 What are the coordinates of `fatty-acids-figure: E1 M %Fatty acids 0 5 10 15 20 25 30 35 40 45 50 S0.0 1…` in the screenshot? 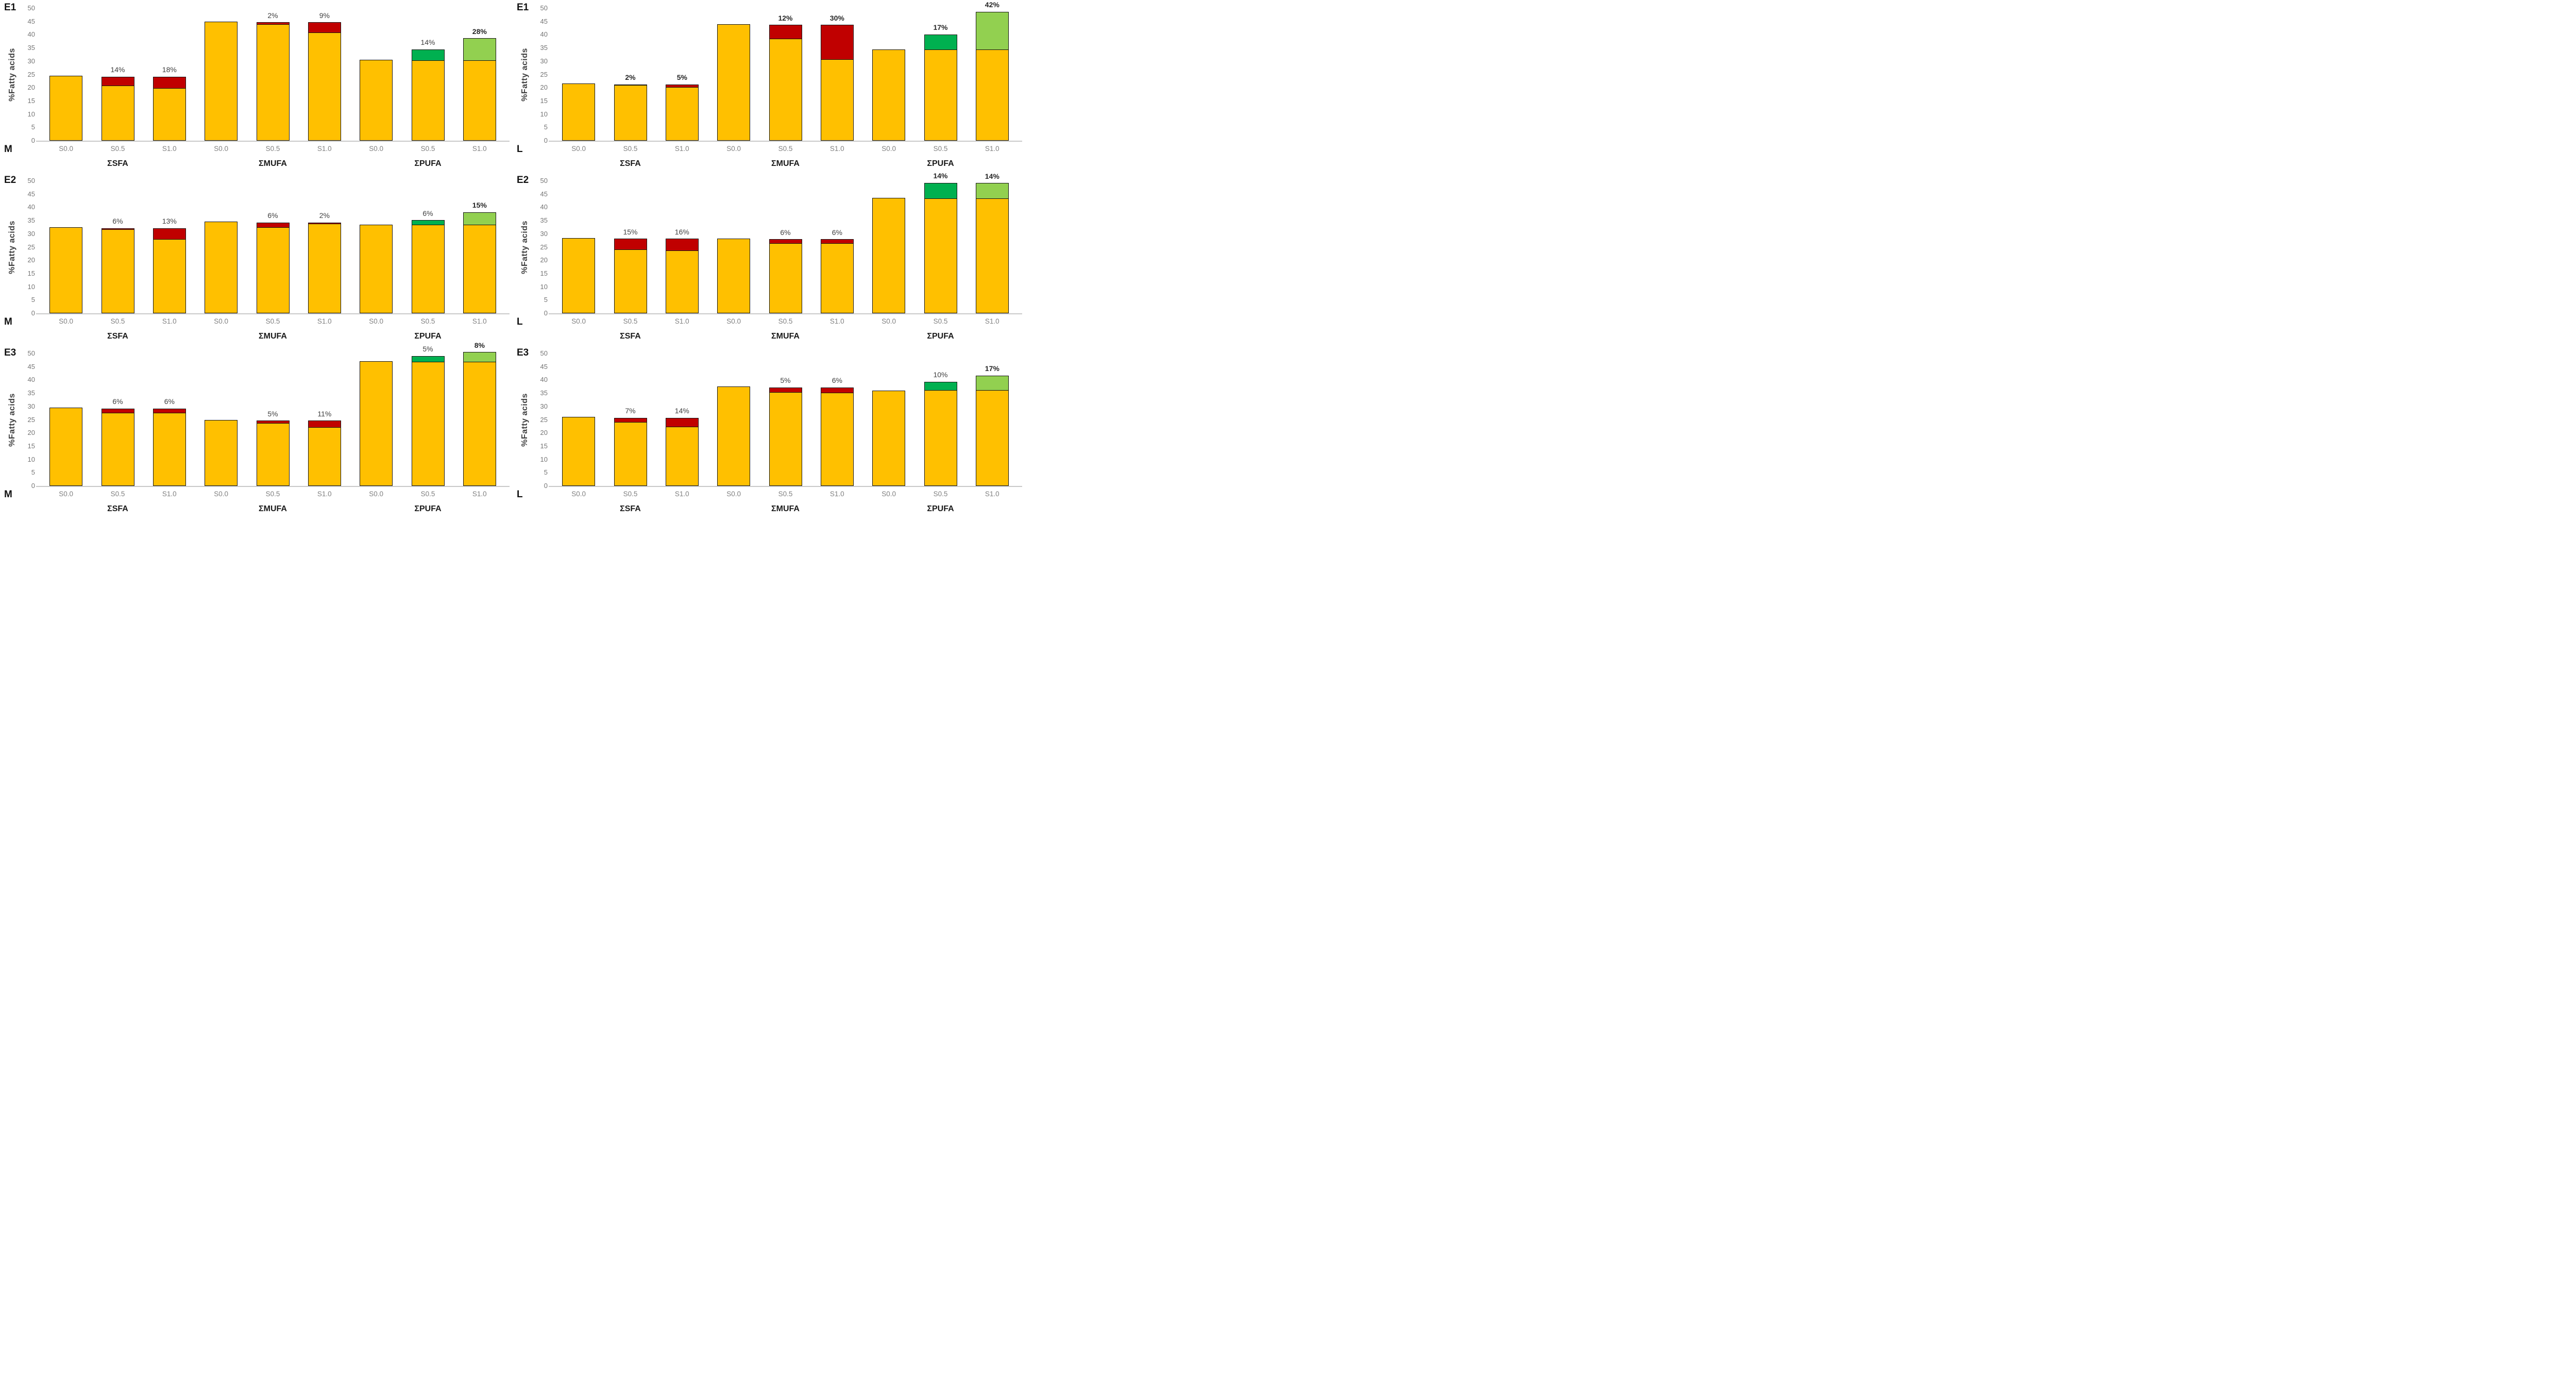 It's located at (512, 259).